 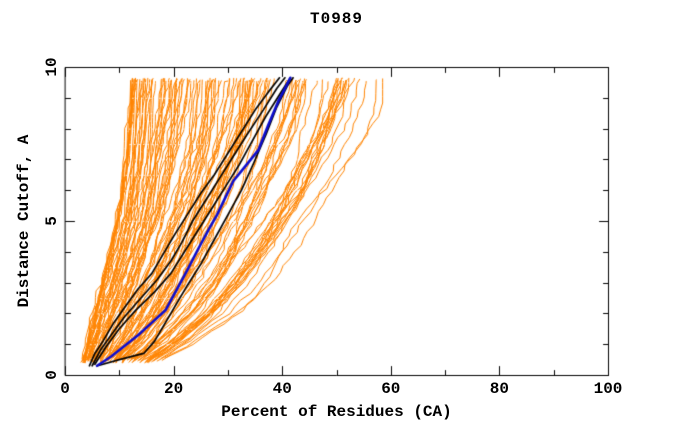 I want to click on x-tick-label: 40, so click(x=282, y=389).